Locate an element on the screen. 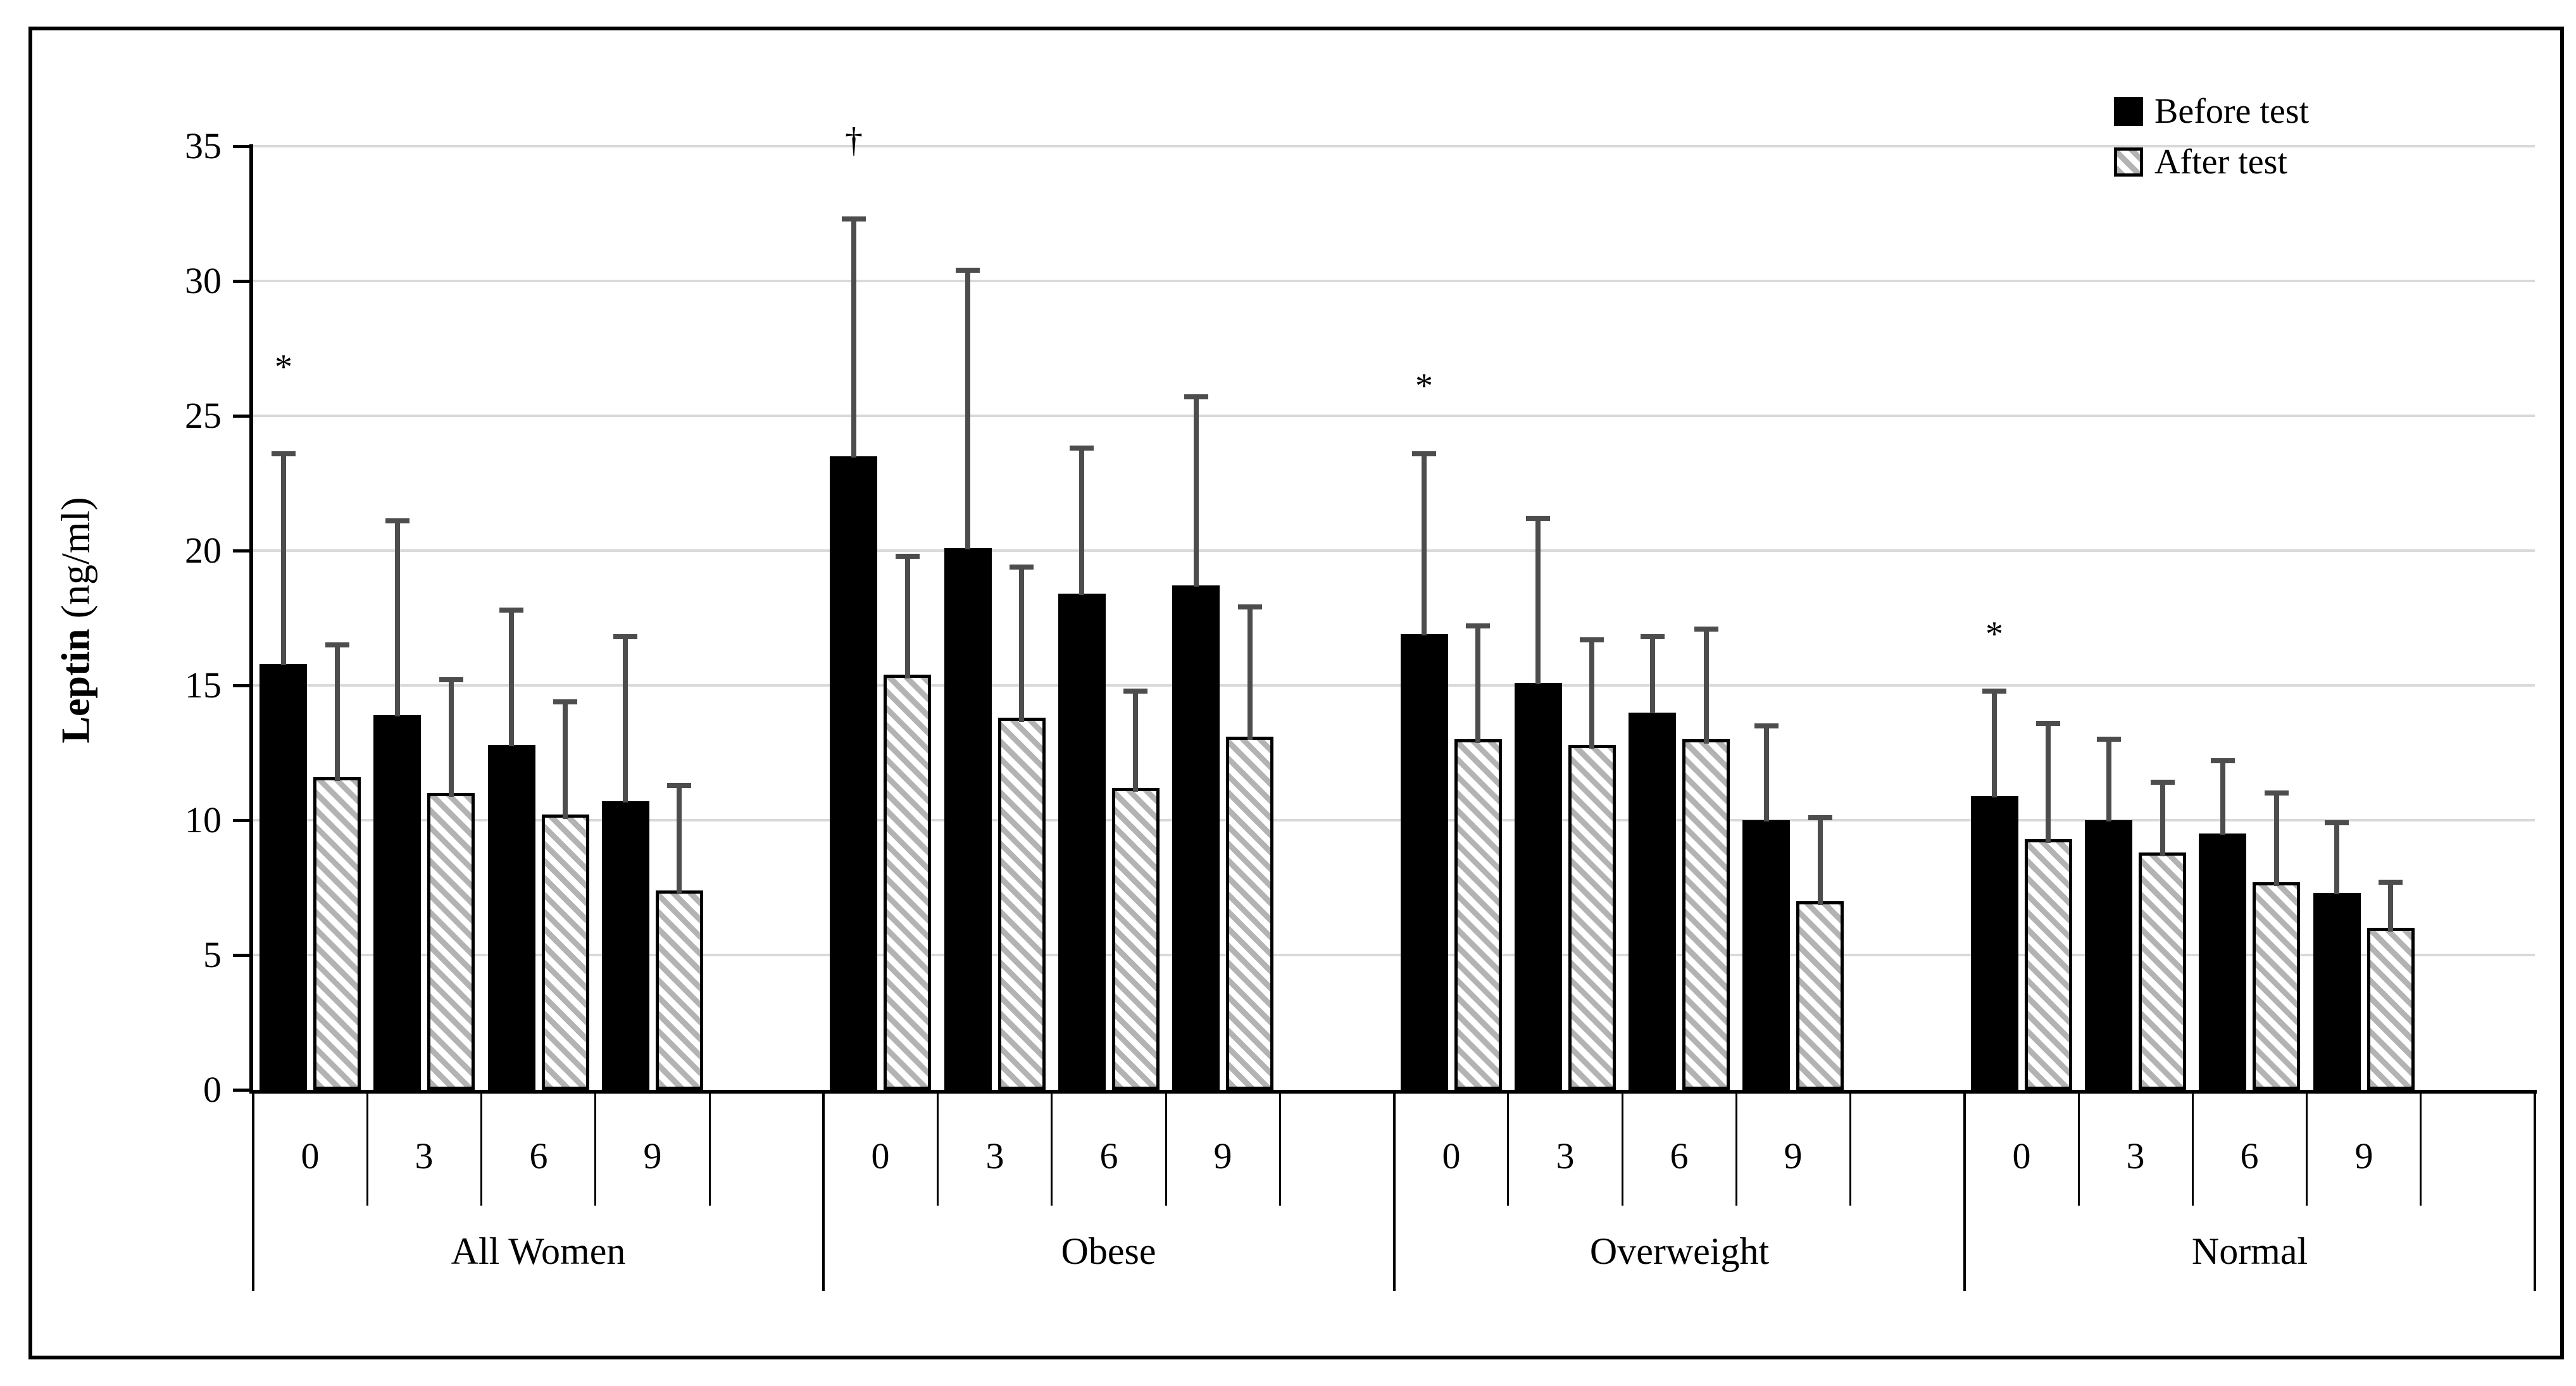  y-tick-label-30: 30 is located at coordinates (204, 280).